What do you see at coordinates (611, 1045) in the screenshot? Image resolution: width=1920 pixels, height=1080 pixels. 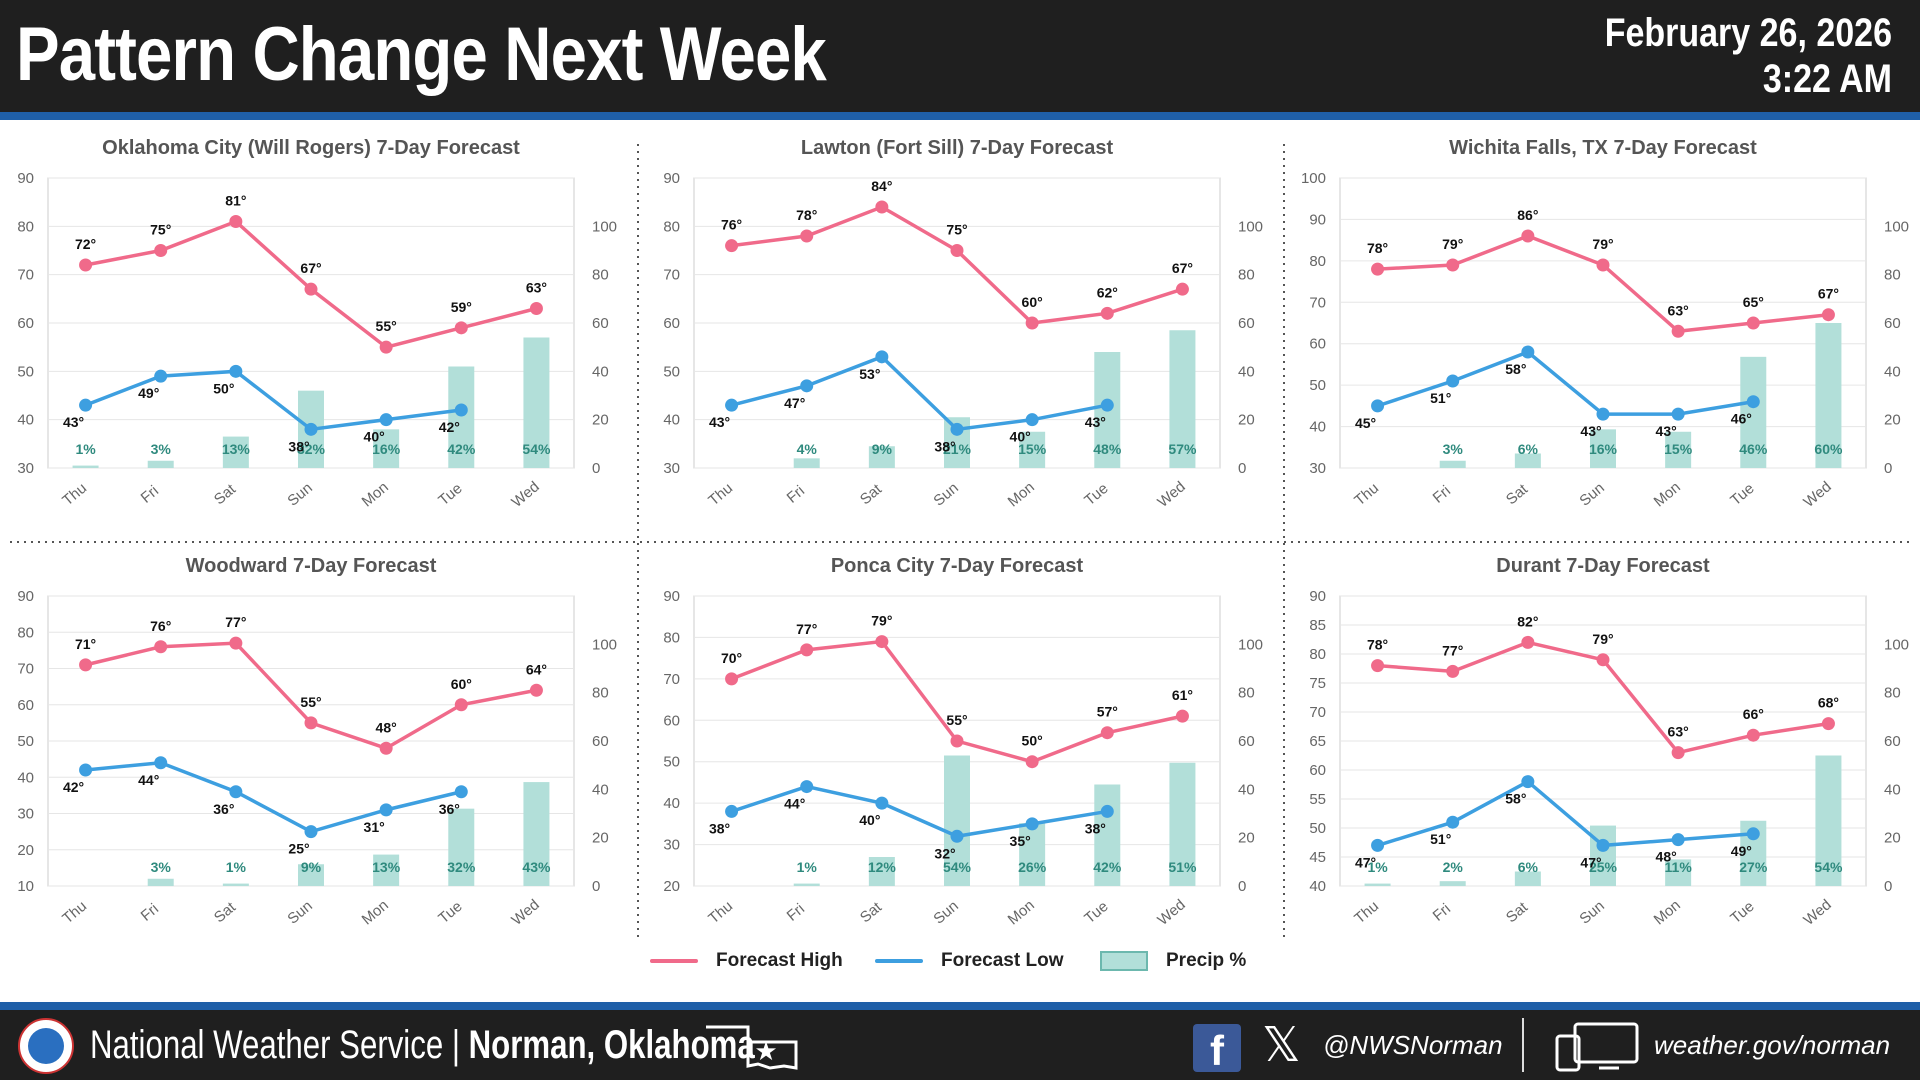 I see `office-name: Norman, Oklahoma` at bounding box center [611, 1045].